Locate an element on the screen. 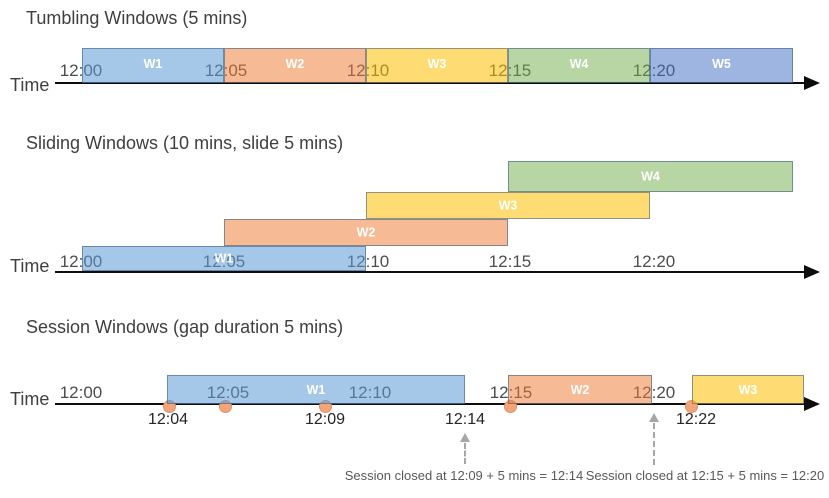 The width and height of the screenshot is (829, 498). tick-label: 12:20 is located at coordinates (654, 261).